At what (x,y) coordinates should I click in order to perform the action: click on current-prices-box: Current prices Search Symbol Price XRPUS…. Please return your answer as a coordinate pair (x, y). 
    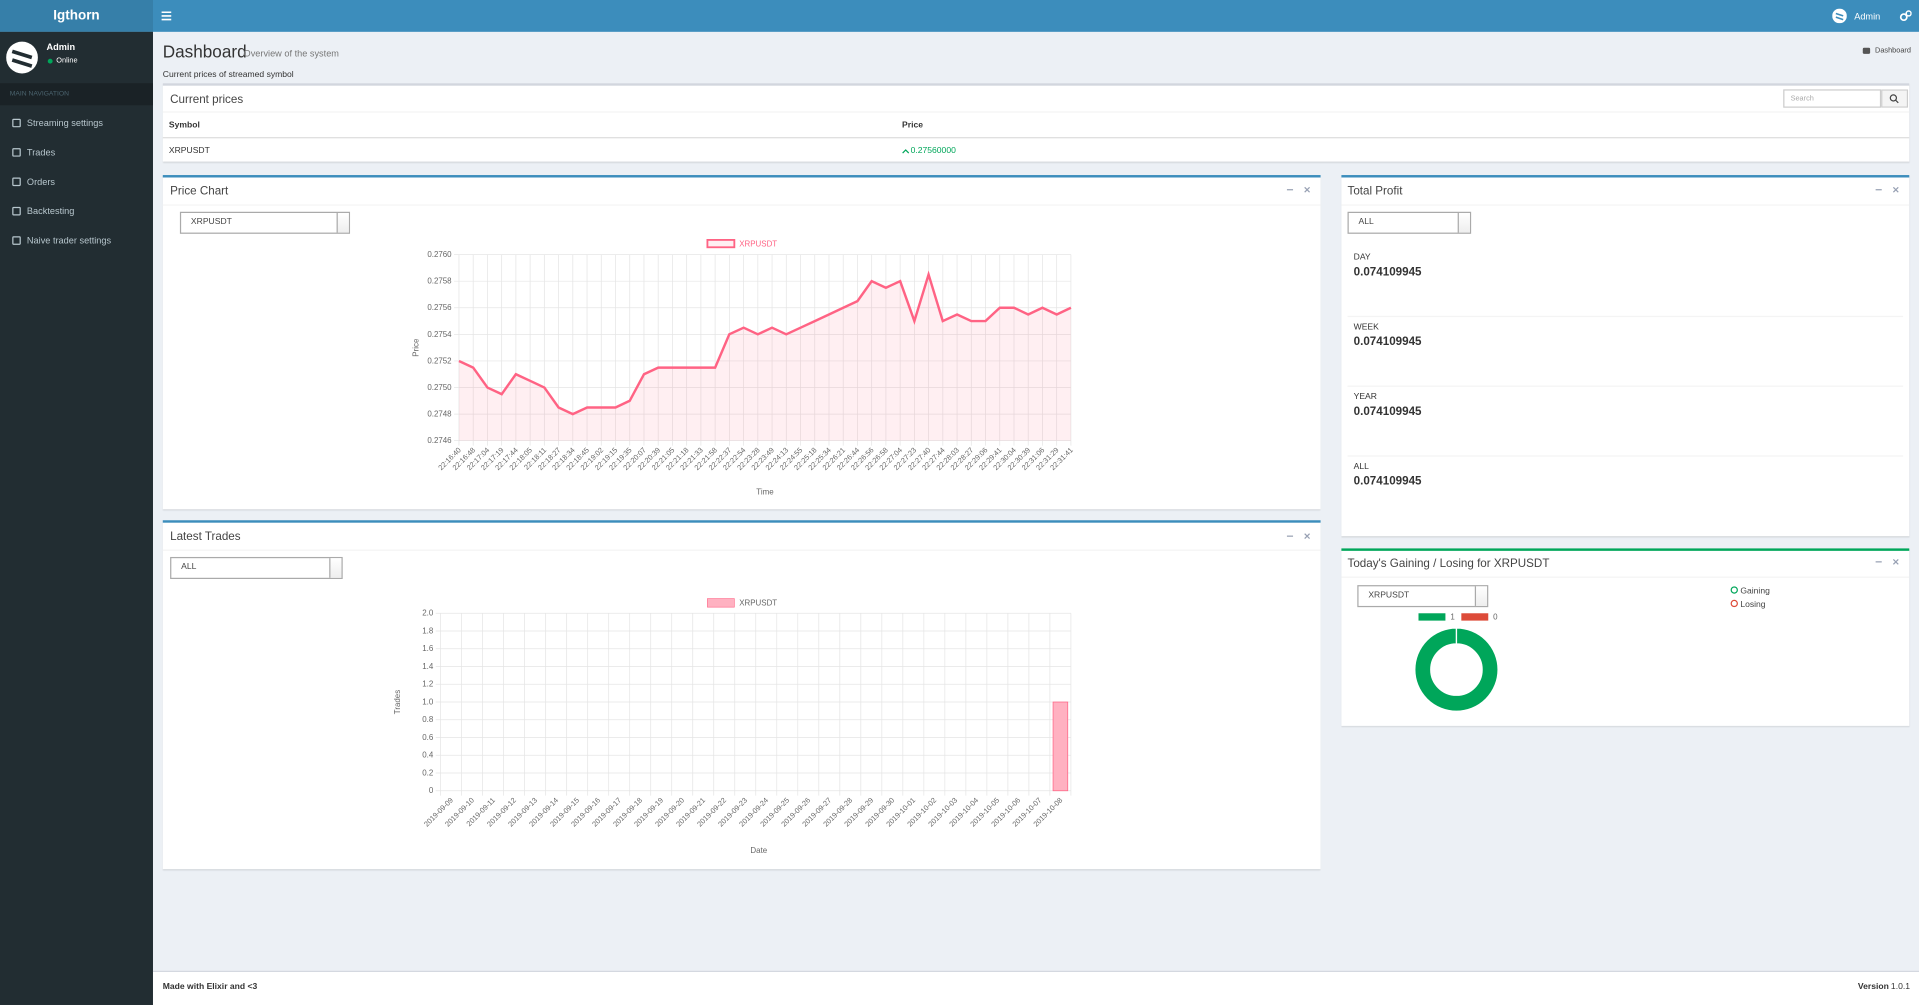
    Looking at the image, I should click on (1036, 122).